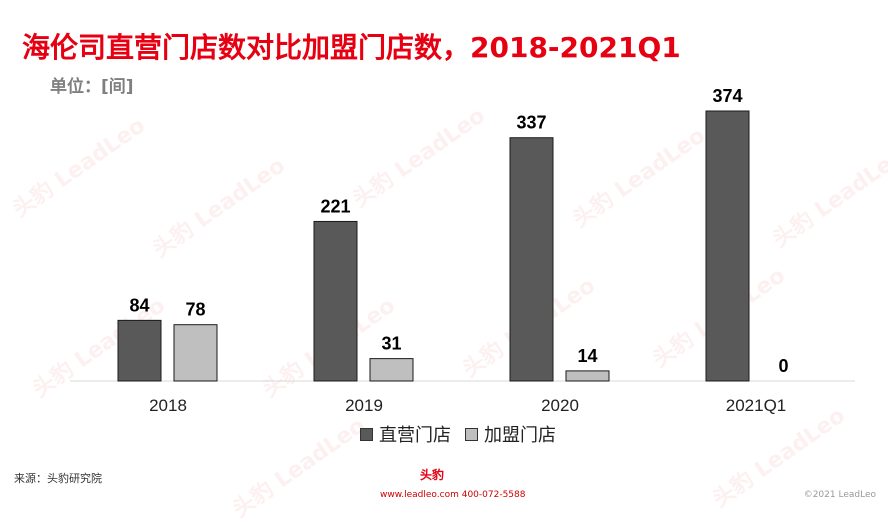 This screenshot has width=888, height=524. I want to click on legend-label-franchise: 加盟门店, so click(520, 435).